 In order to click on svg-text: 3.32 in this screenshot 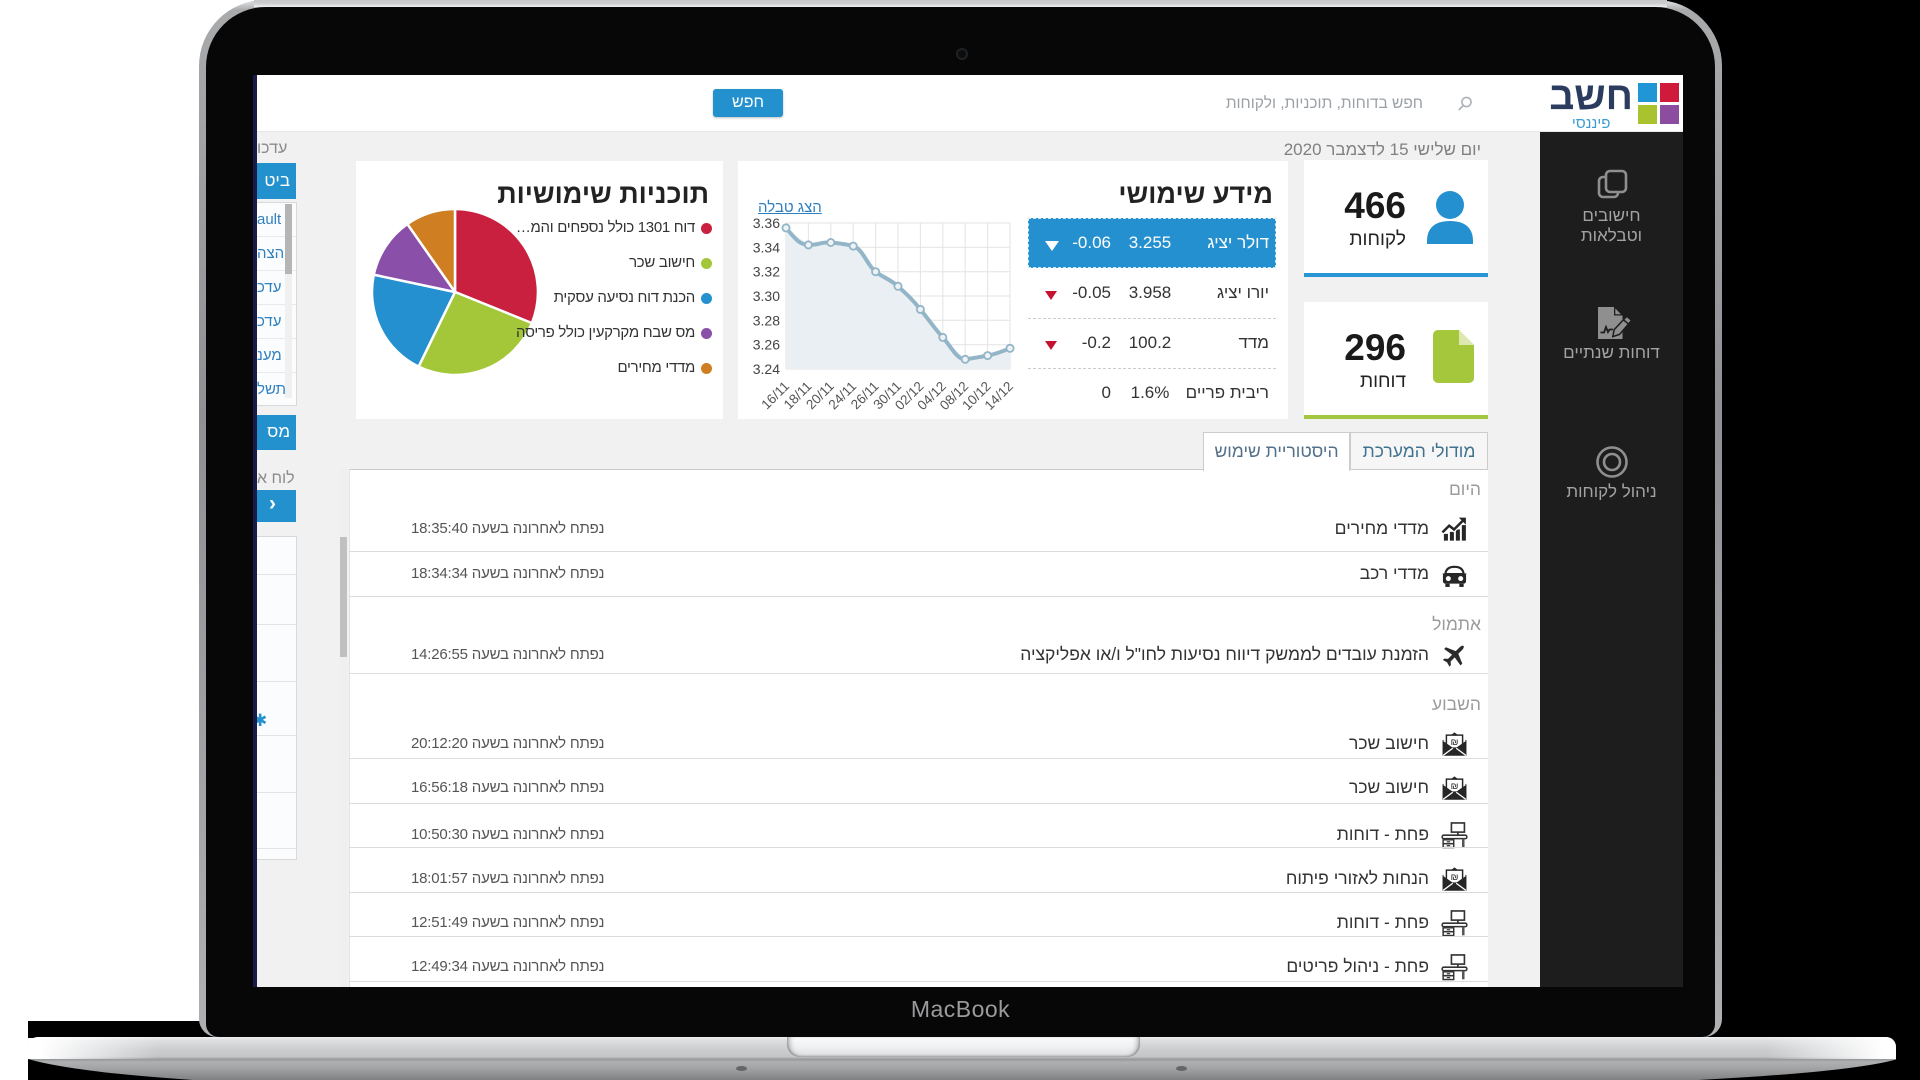, I will do `click(766, 272)`.